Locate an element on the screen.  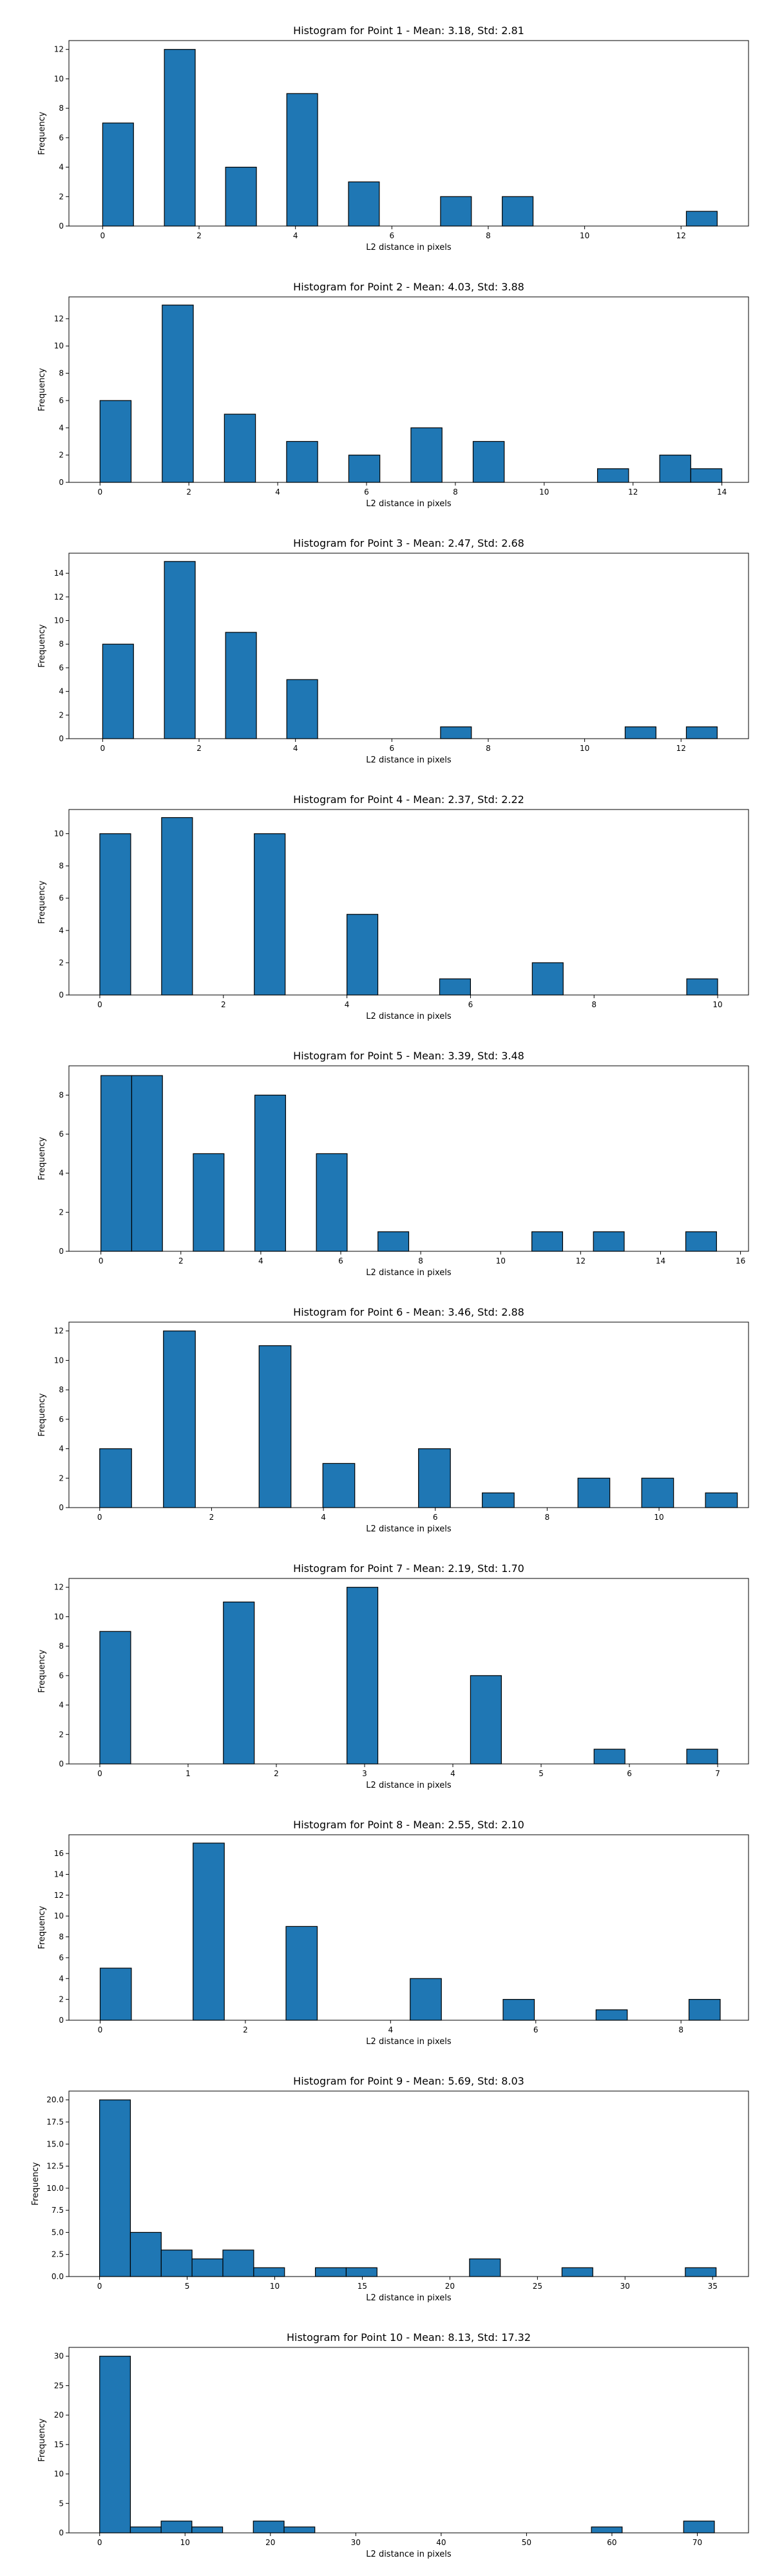
y-tick-label: 10.0 is located at coordinates (55, 2188).